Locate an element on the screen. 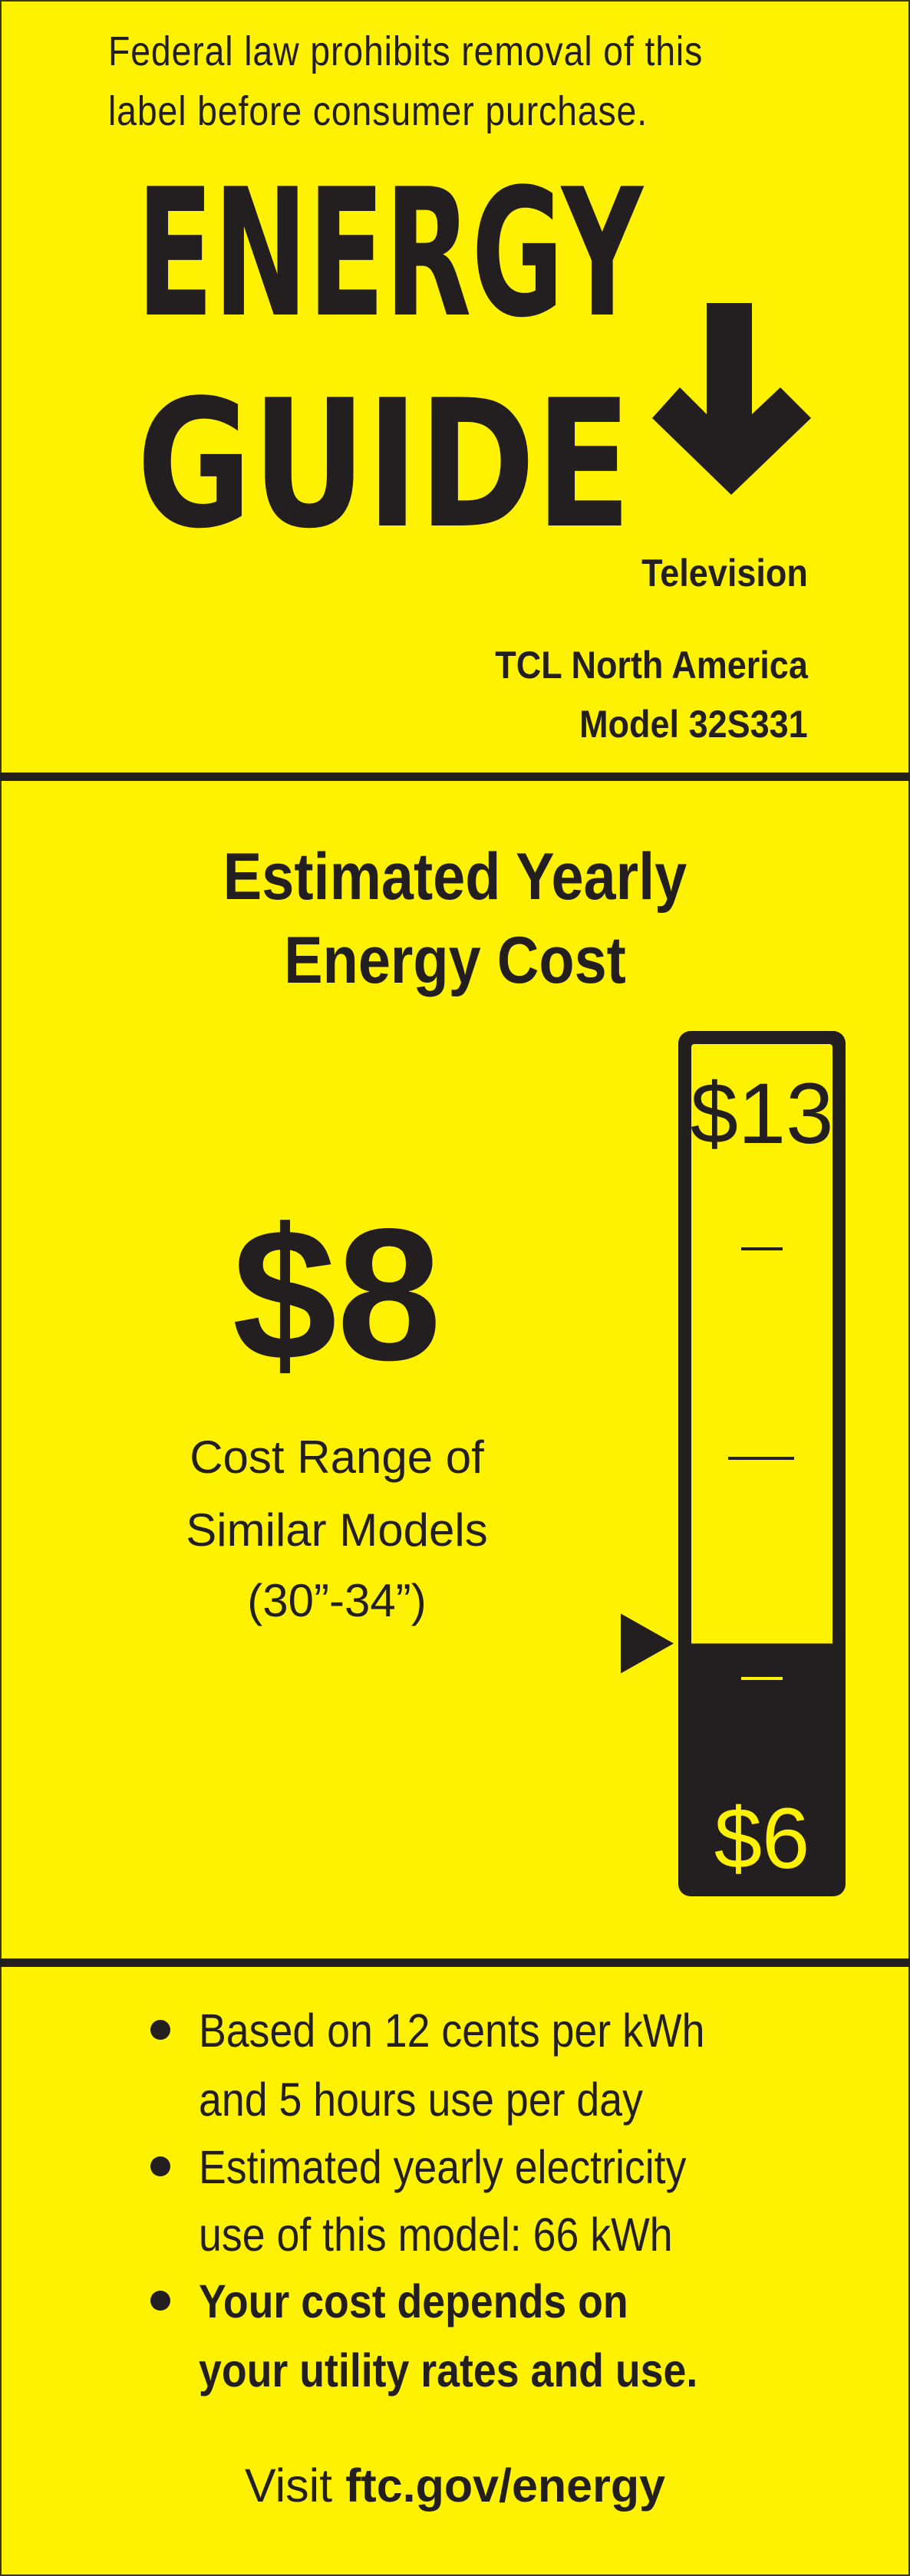 This screenshot has width=910, height=2576. visit-footer: Visit ftc.gov/energy is located at coordinates (455, 2485).